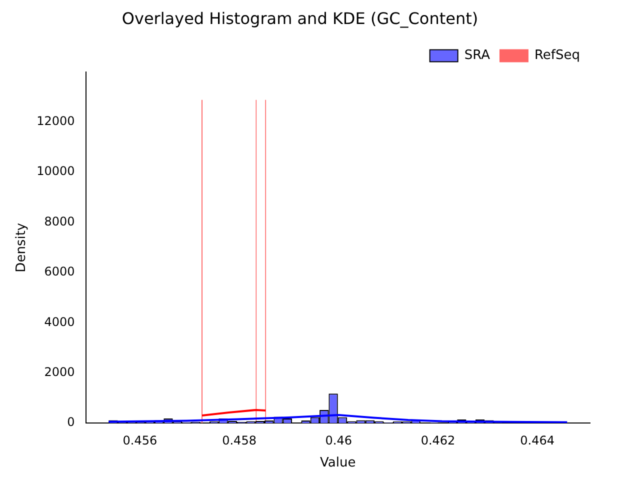 Image resolution: width=640 pixels, height=480 pixels. I want to click on y-tick-label: 4000, so click(59, 321).